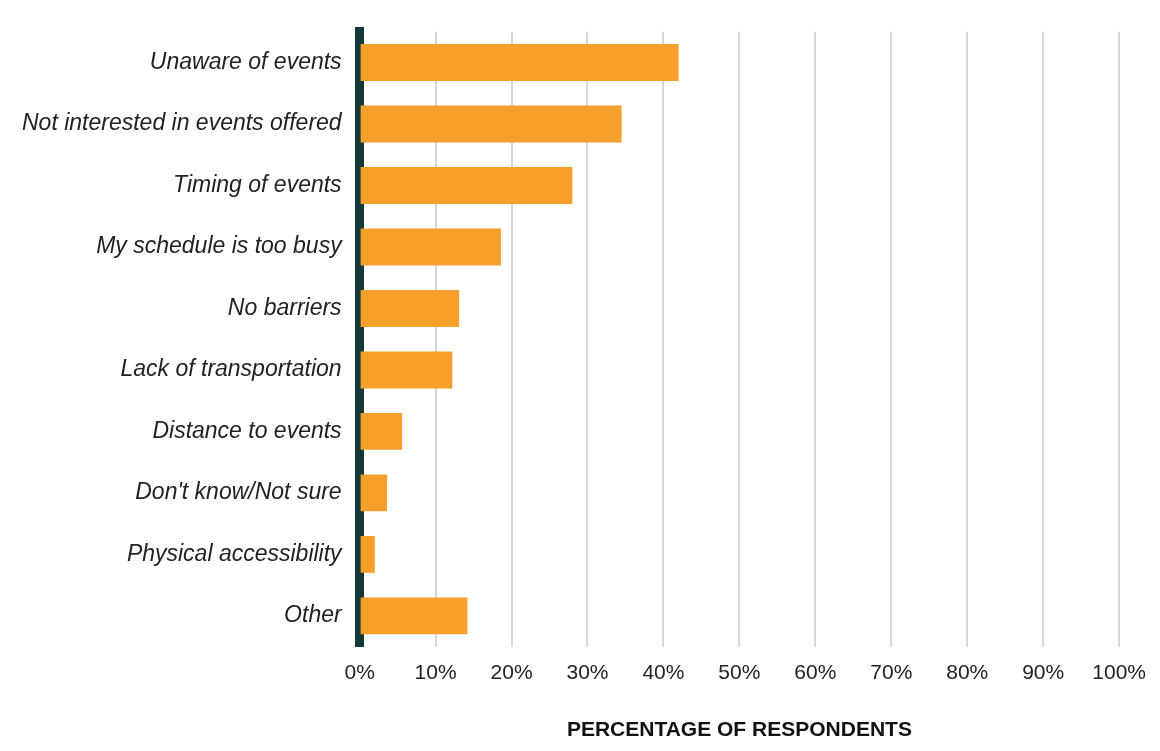  I want to click on y-tick-label: Timing of events, so click(258, 183).